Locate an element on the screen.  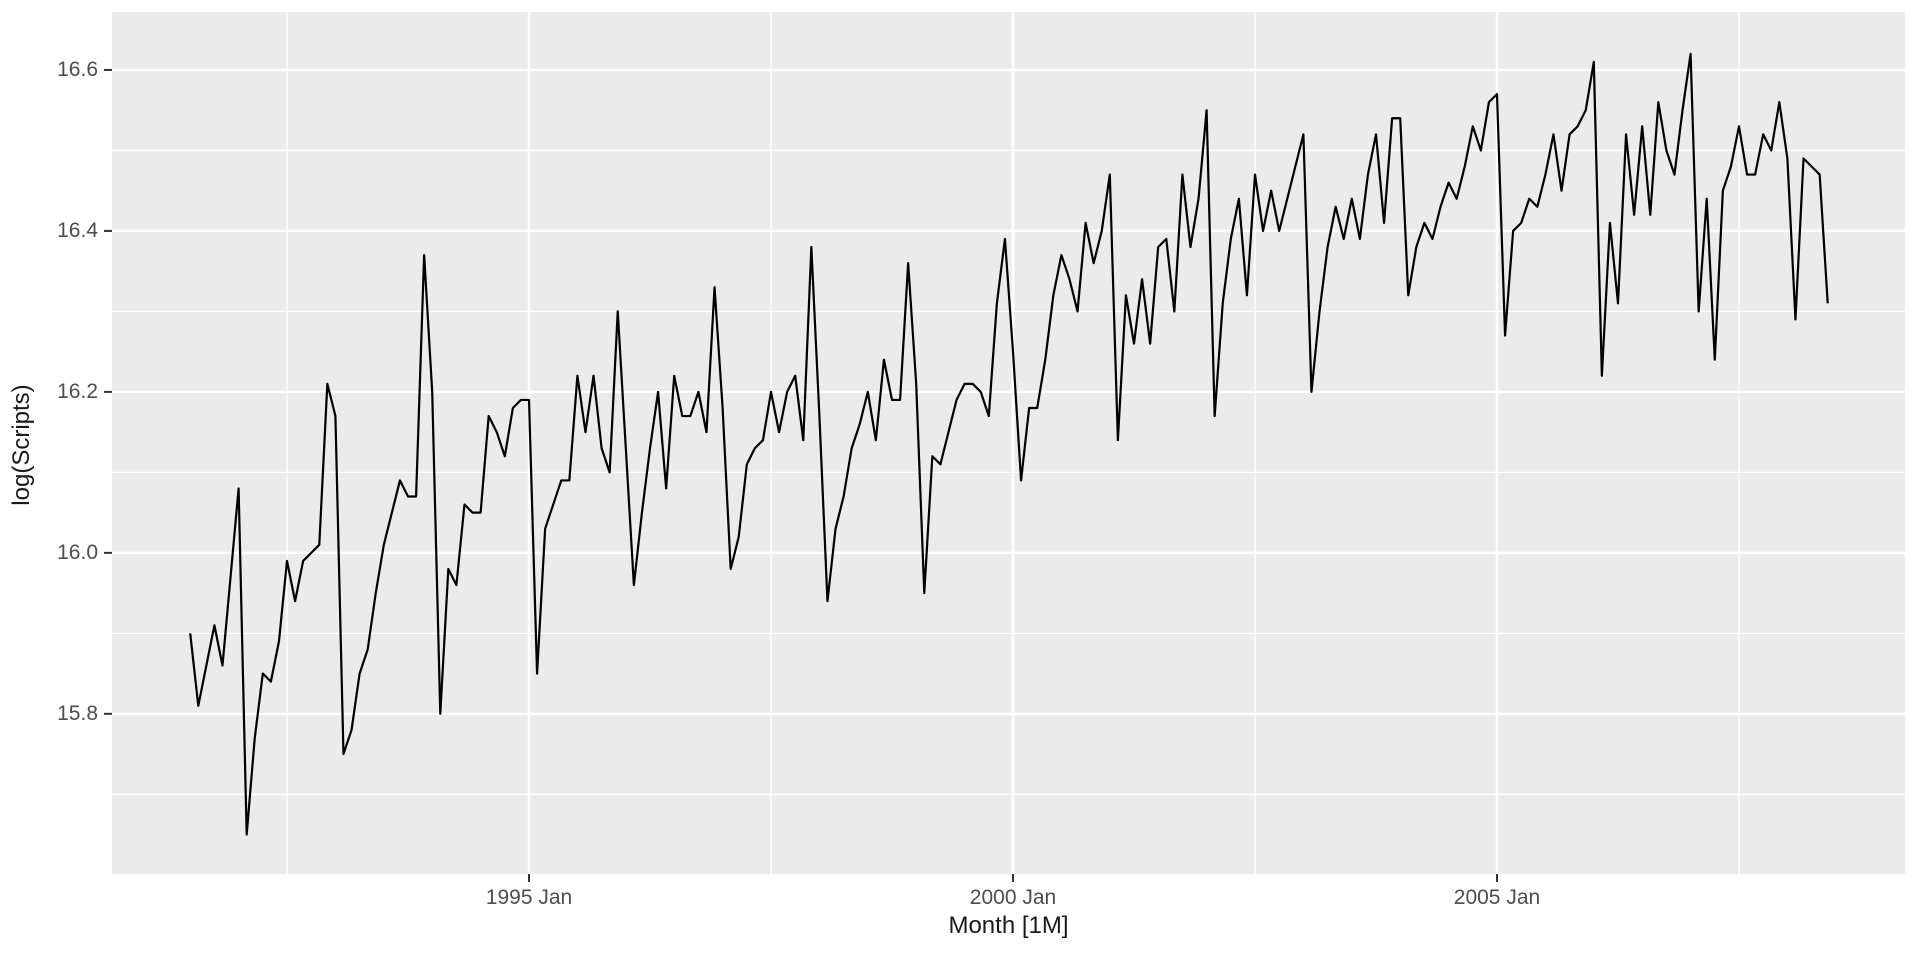
y-axis-title: log(Scripts) is located at coordinates (21, 445).